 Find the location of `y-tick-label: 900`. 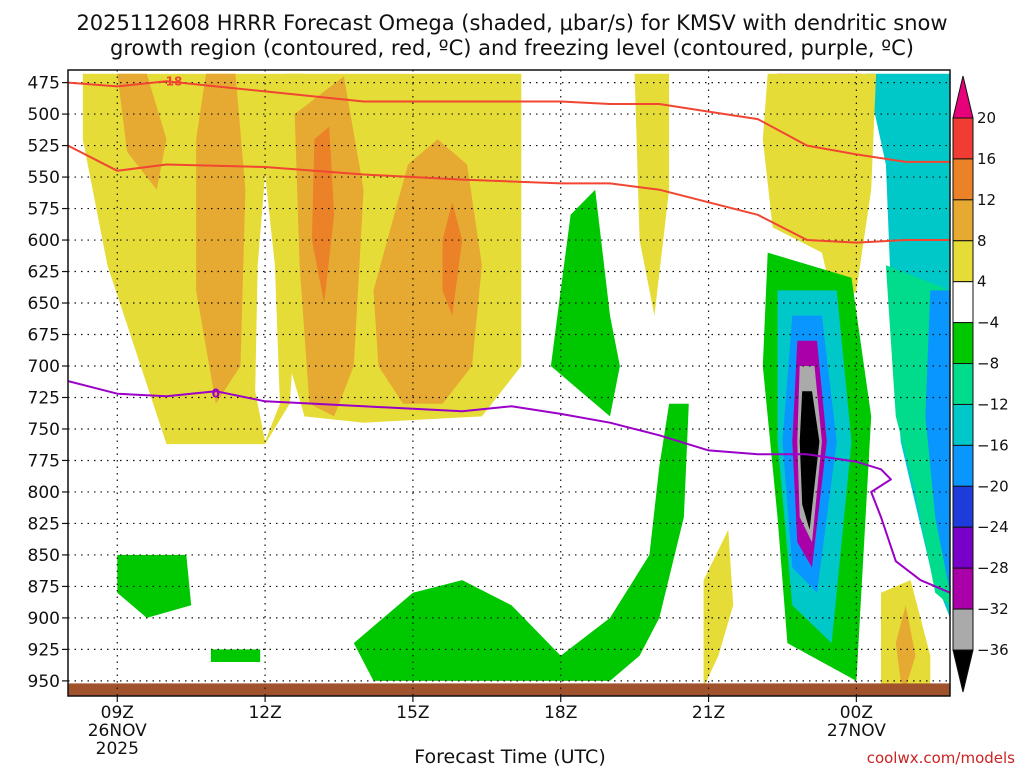

y-tick-label: 900 is located at coordinates (44, 619).